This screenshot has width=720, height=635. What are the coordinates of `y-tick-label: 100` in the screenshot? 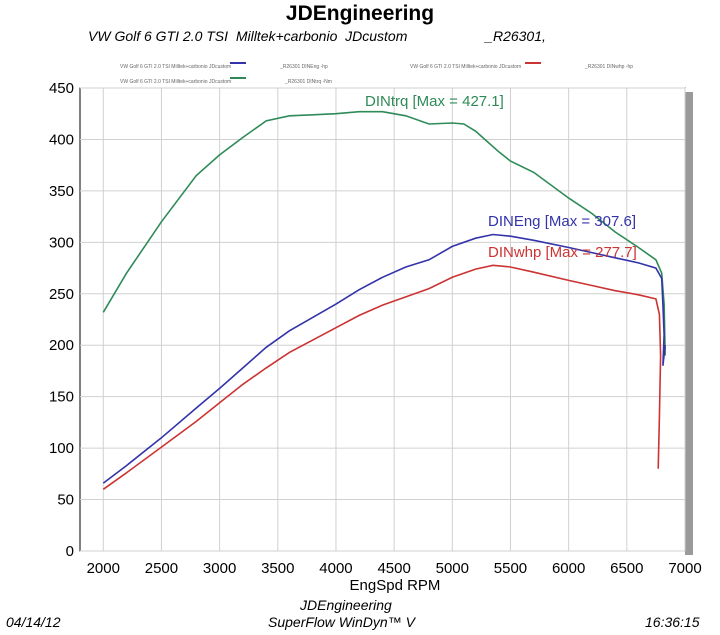 It's located at (61, 448).